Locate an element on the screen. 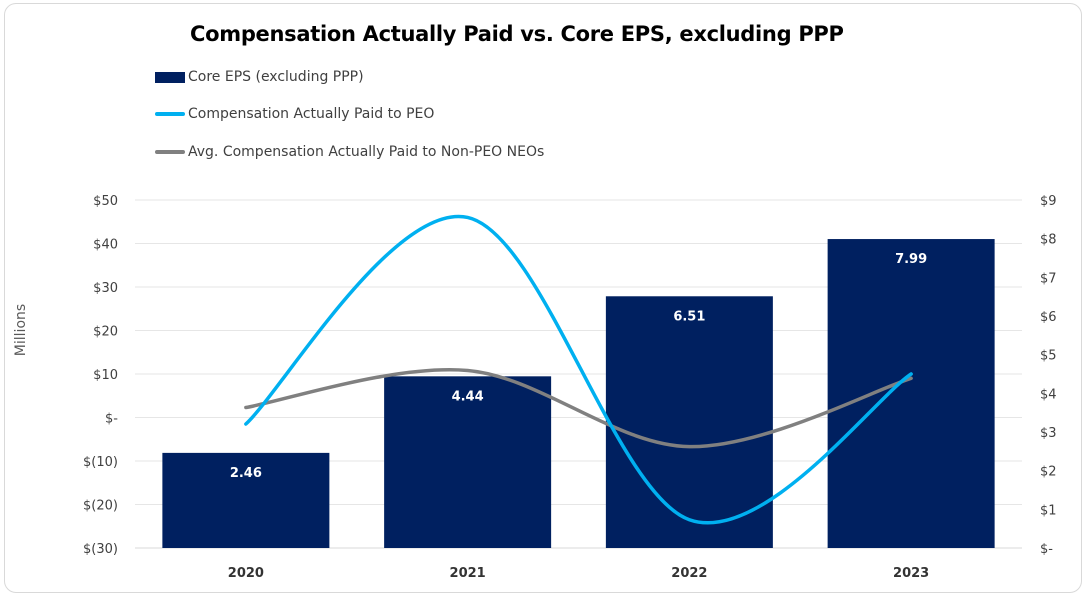  y-left-tick-label: $20 is located at coordinates (105, 332).